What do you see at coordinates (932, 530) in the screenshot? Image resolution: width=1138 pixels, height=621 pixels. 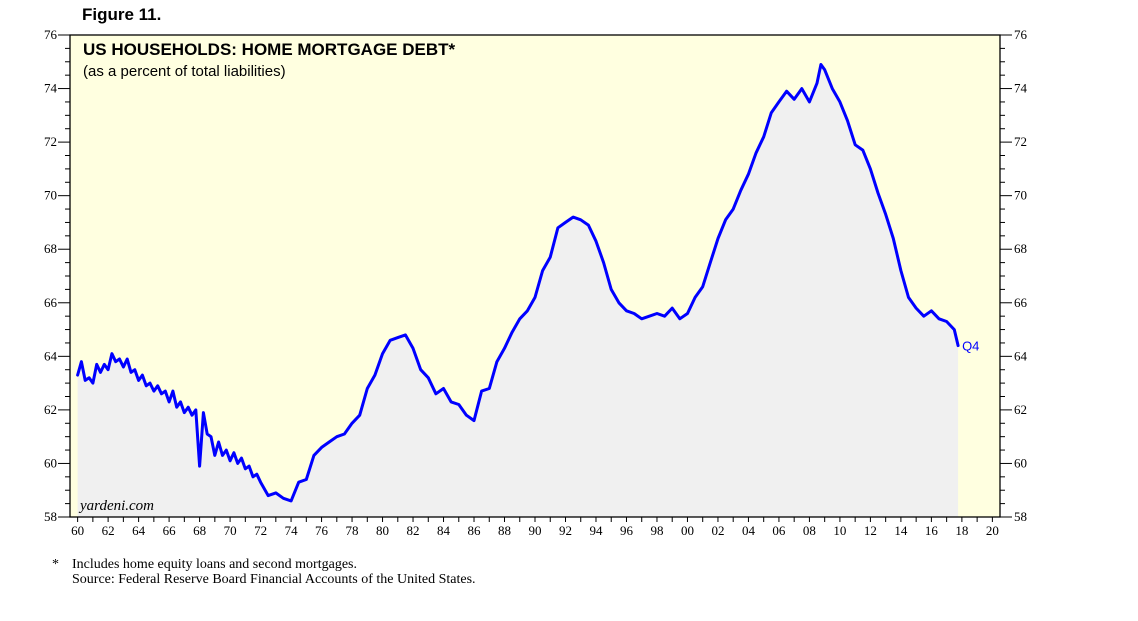 I see `x-tick-label: 16` at bounding box center [932, 530].